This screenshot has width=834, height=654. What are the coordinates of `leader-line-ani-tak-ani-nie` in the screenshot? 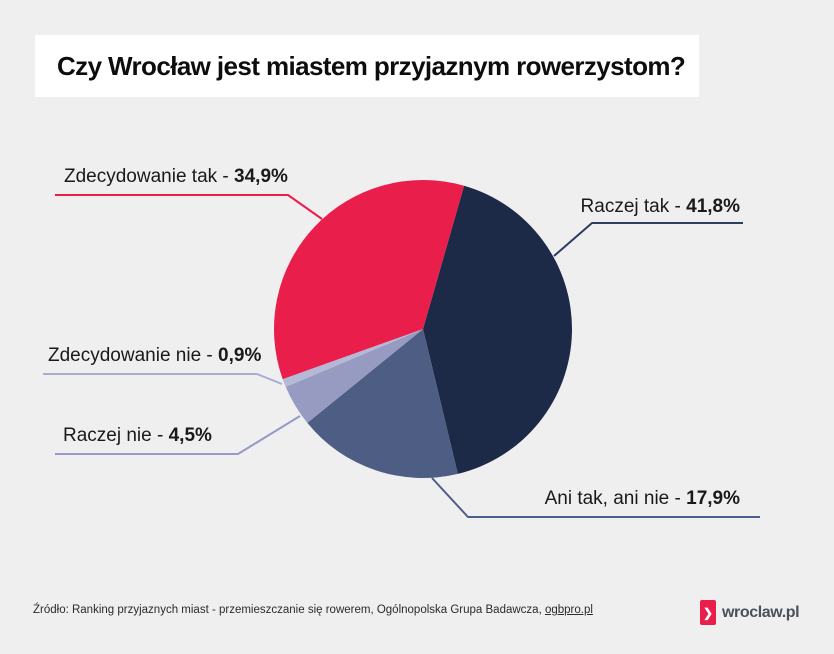 It's located at (595, 497).